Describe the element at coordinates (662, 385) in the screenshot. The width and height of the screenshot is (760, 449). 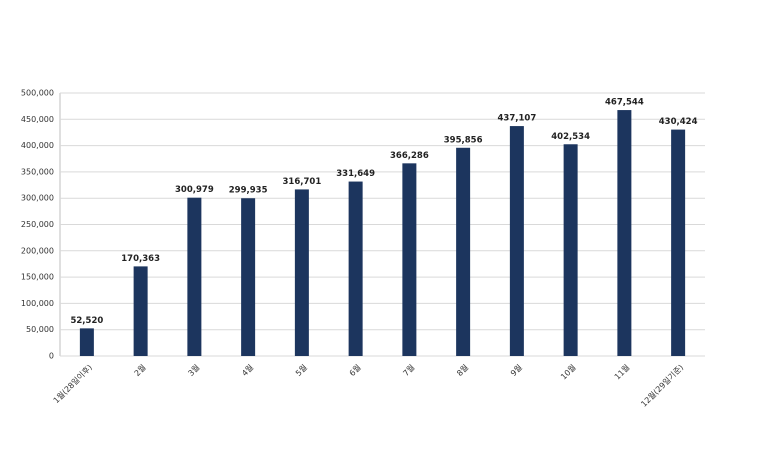
I see `x-tick-label: 12월(29일기준)` at that location.